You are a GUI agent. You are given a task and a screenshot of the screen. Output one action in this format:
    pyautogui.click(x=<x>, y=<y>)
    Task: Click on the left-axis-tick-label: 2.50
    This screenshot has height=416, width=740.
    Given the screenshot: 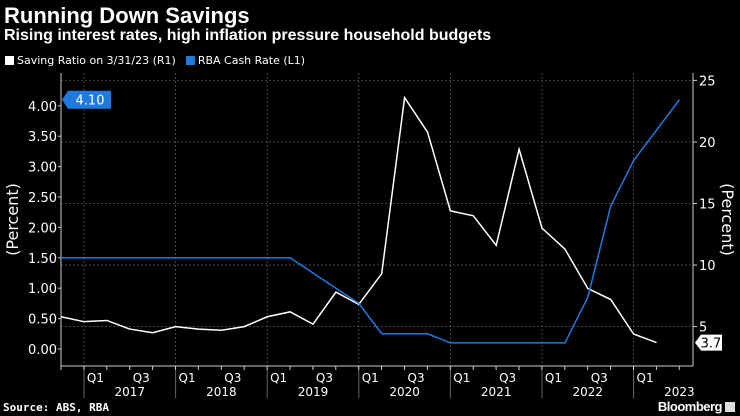 What is the action you would take?
    pyautogui.click(x=42, y=198)
    